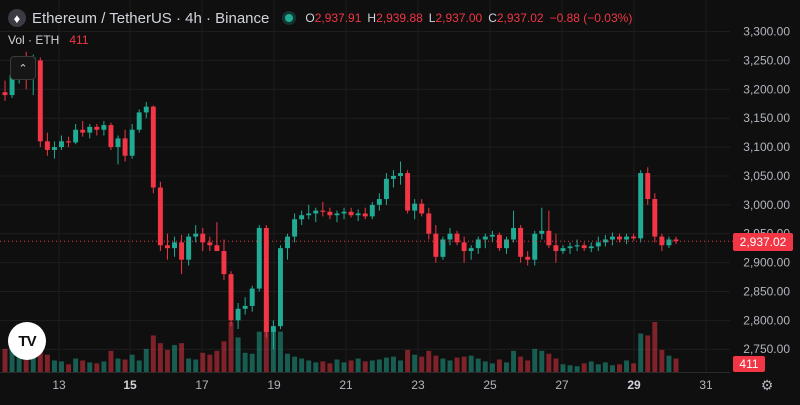 Image resolution: width=800 pixels, height=405 pixels. Describe the element at coordinates (634, 385) in the screenshot. I see `time-tick: 29` at that location.